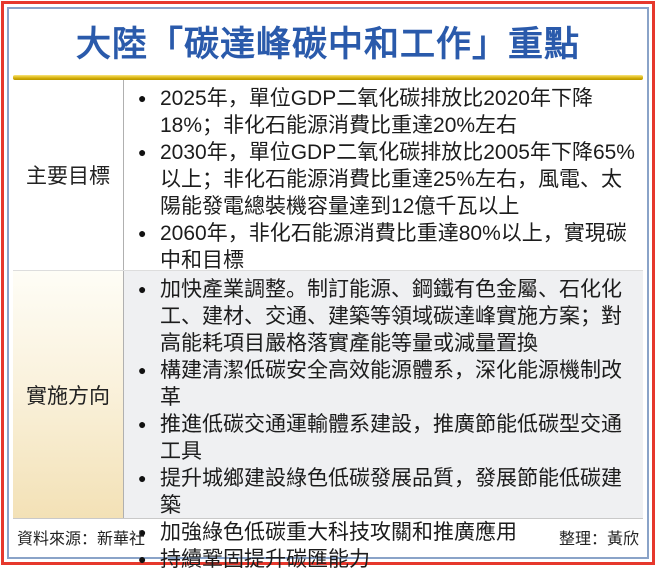 The image size is (656, 573). What do you see at coordinates (391, 438) in the screenshot?
I see `bullet-text: 推進低碳交通運輸體系建設，推廣節能低碳型交通工具` at bounding box center [391, 438].